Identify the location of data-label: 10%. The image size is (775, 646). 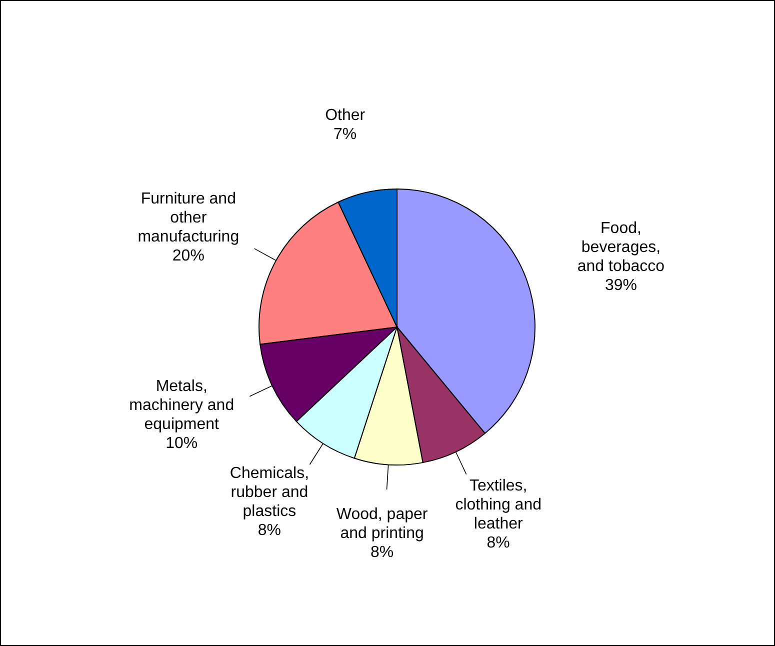
(182, 443).